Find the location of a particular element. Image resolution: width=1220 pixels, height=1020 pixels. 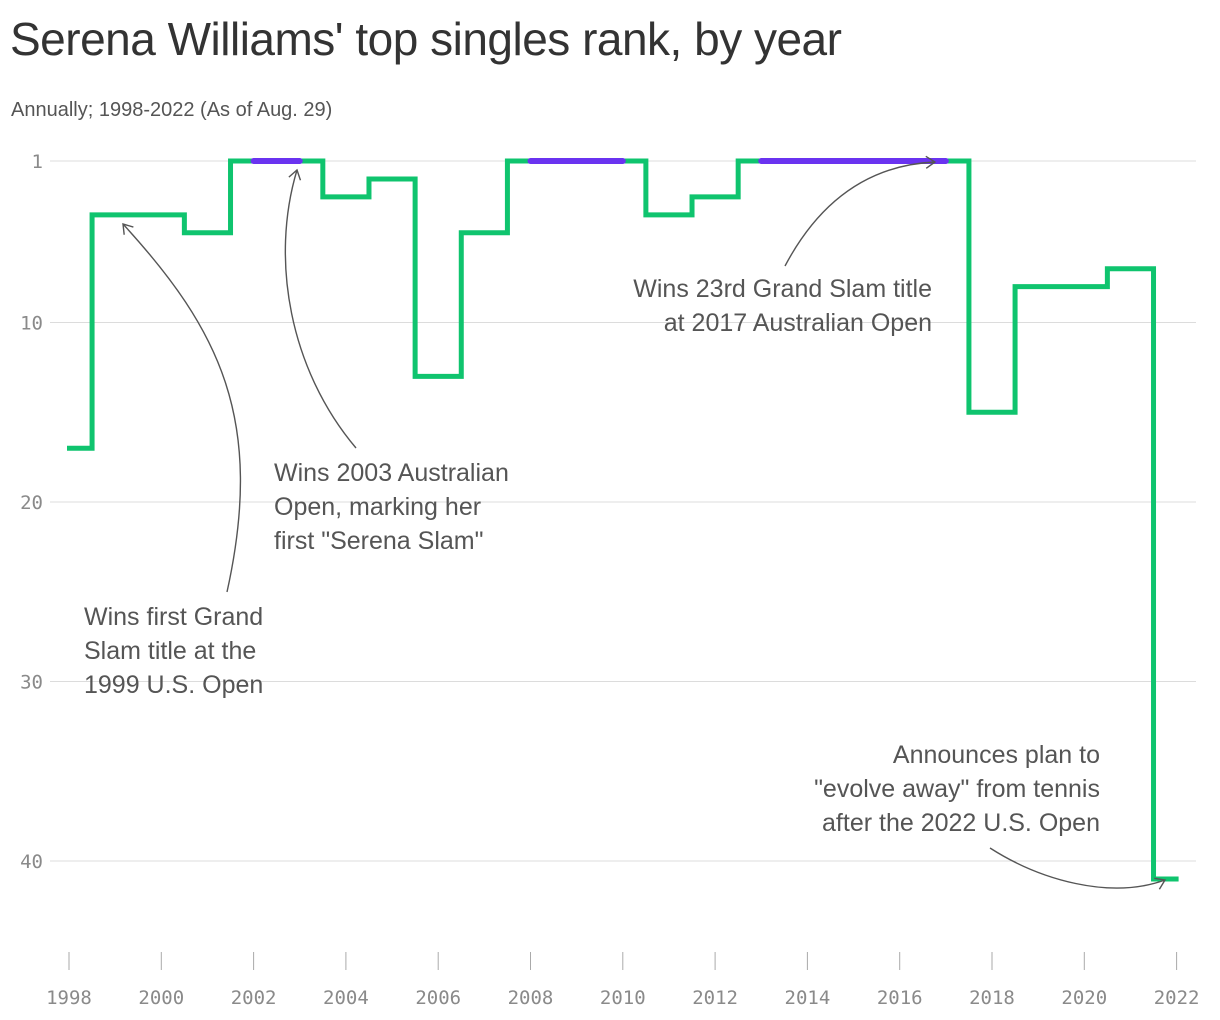

x-tick-label: 2006 is located at coordinates (438, 998).